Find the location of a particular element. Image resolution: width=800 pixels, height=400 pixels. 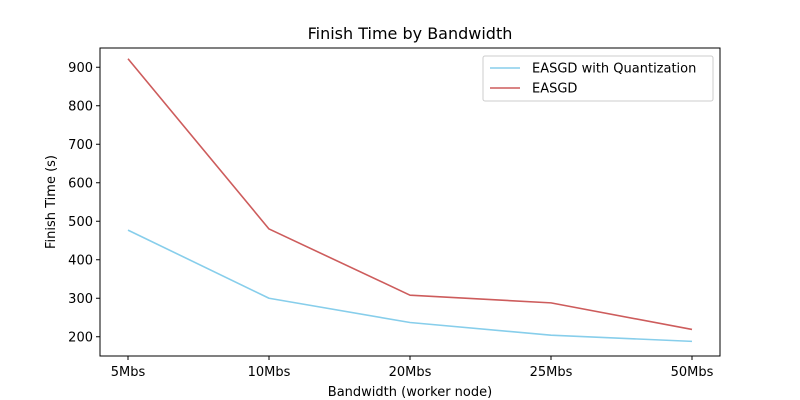

x-tick-label: 5Mbs is located at coordinates (128, 372).